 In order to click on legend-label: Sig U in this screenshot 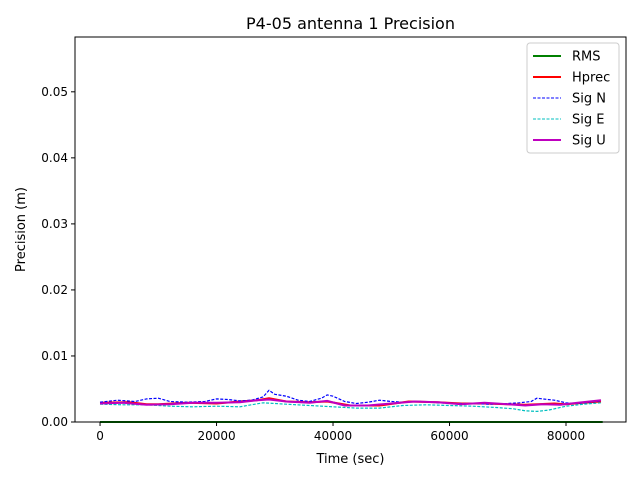, I will do `click(589, 141)`.